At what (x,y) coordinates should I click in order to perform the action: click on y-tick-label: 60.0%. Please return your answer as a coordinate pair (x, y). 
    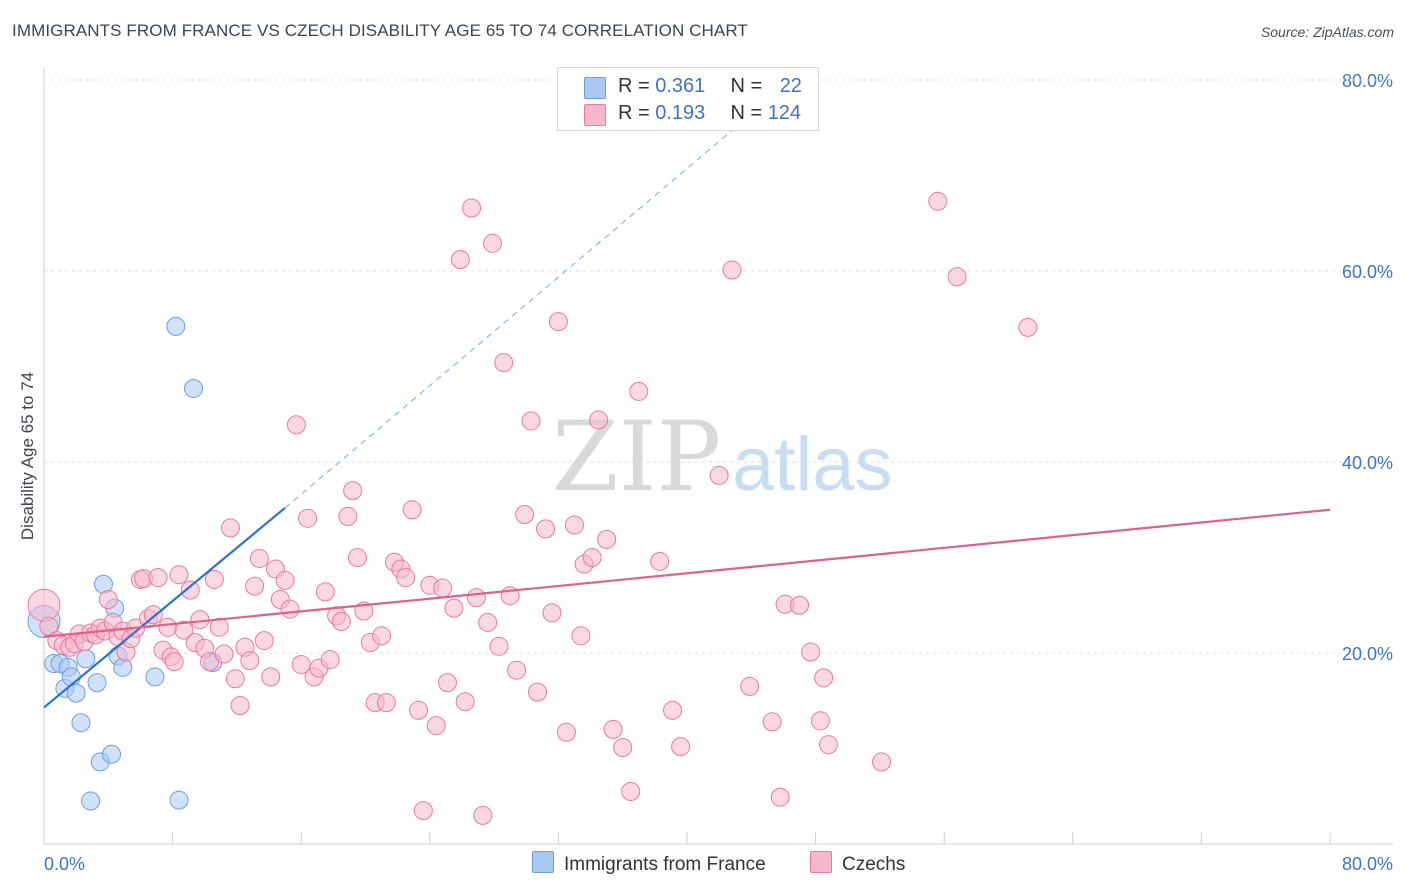
    Looking at the image, I should click on (1367, 272).